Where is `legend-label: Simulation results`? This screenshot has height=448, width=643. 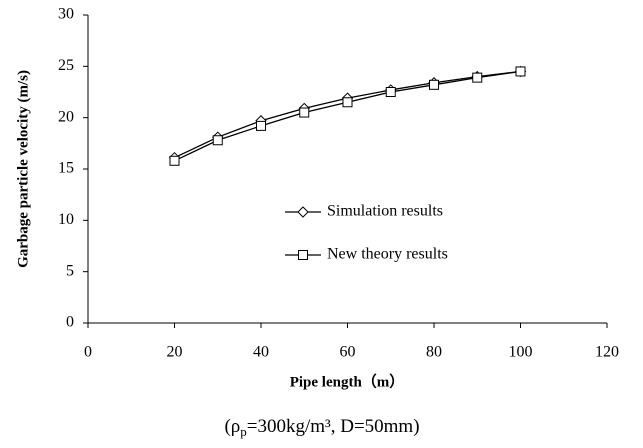 legend-label: Simulation results is located at coordinates (385, 211).